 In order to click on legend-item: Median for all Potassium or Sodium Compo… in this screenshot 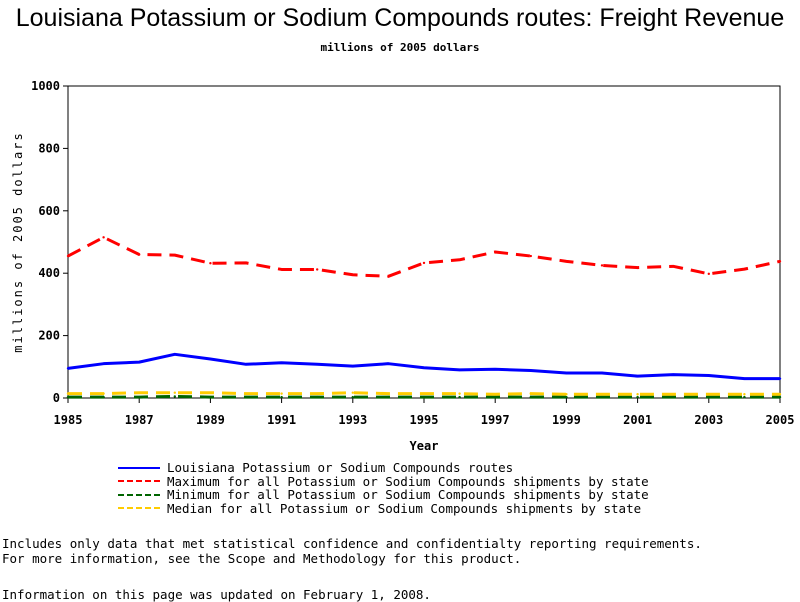, I will do `click(383, 508)`.